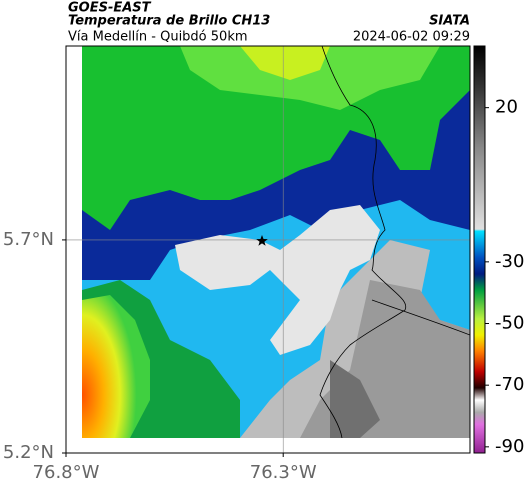  I want to click on title: GOES-EAST, so click(110, 8).